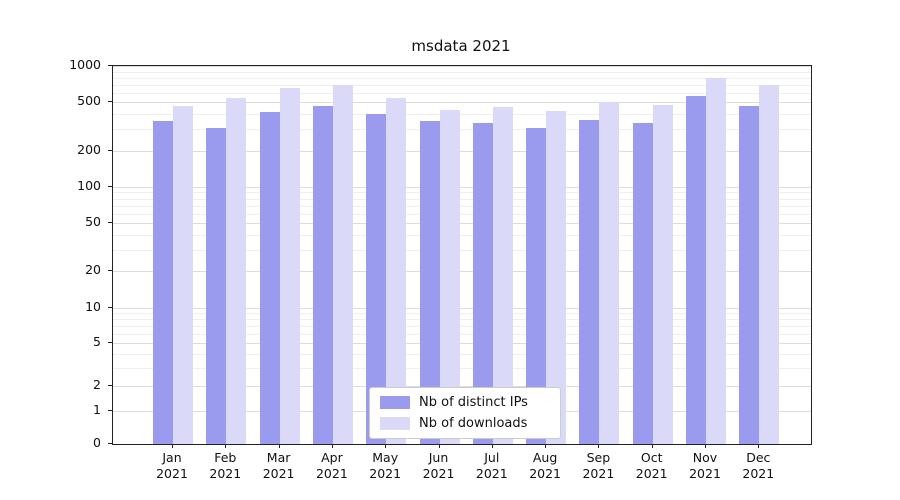 Image resolution: width=900 pixels, height=500 pixels. Describe the element at coordinates (331, 465) in the screenshot. I see `x-tick-label: Apr 2021` at that location.